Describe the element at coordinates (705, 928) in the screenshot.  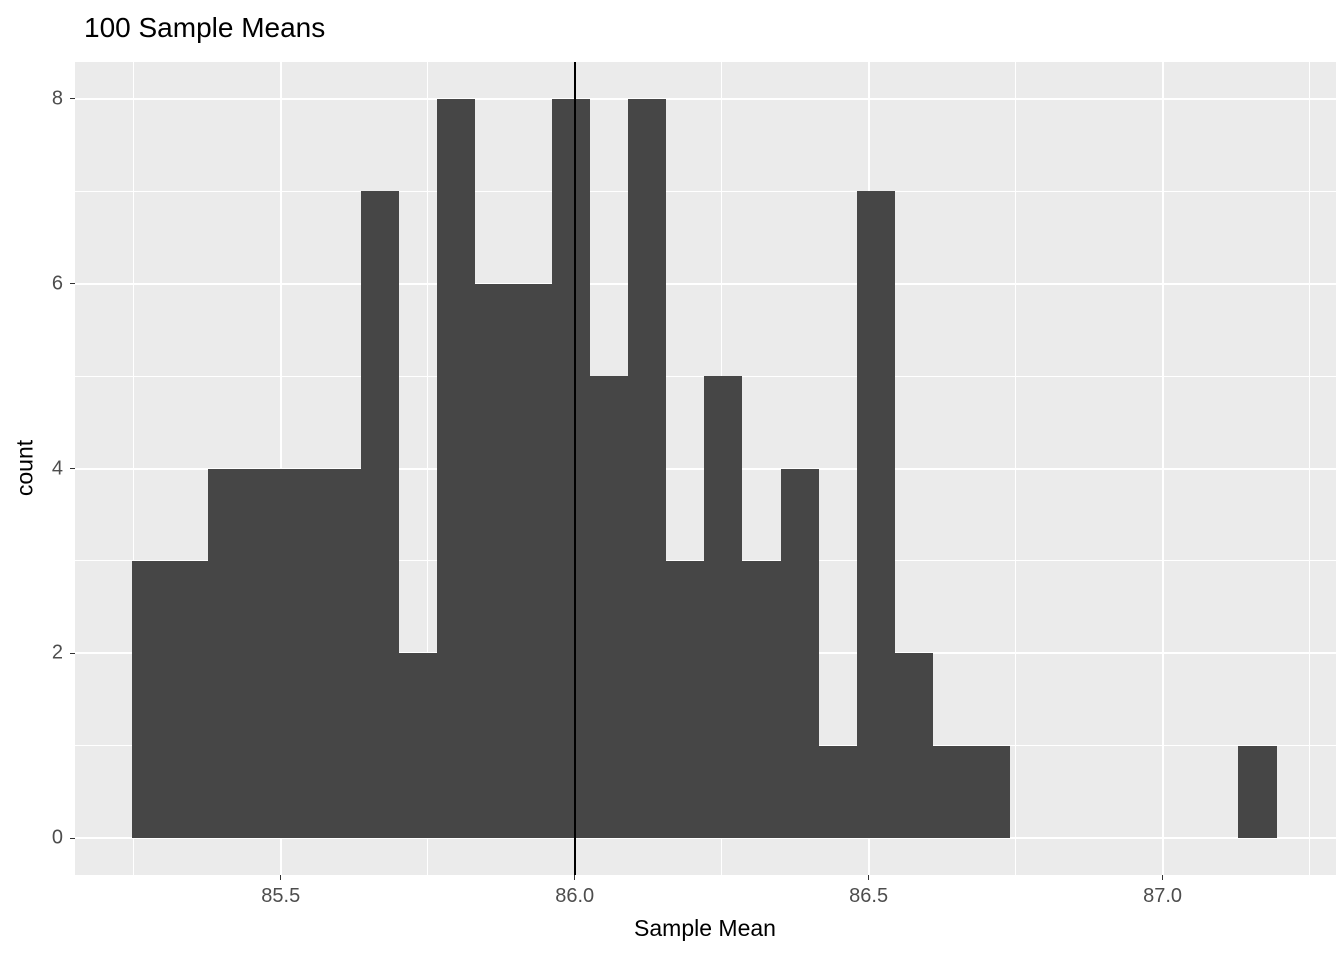
I see `x-axis-title: Sample Mean` at that location.